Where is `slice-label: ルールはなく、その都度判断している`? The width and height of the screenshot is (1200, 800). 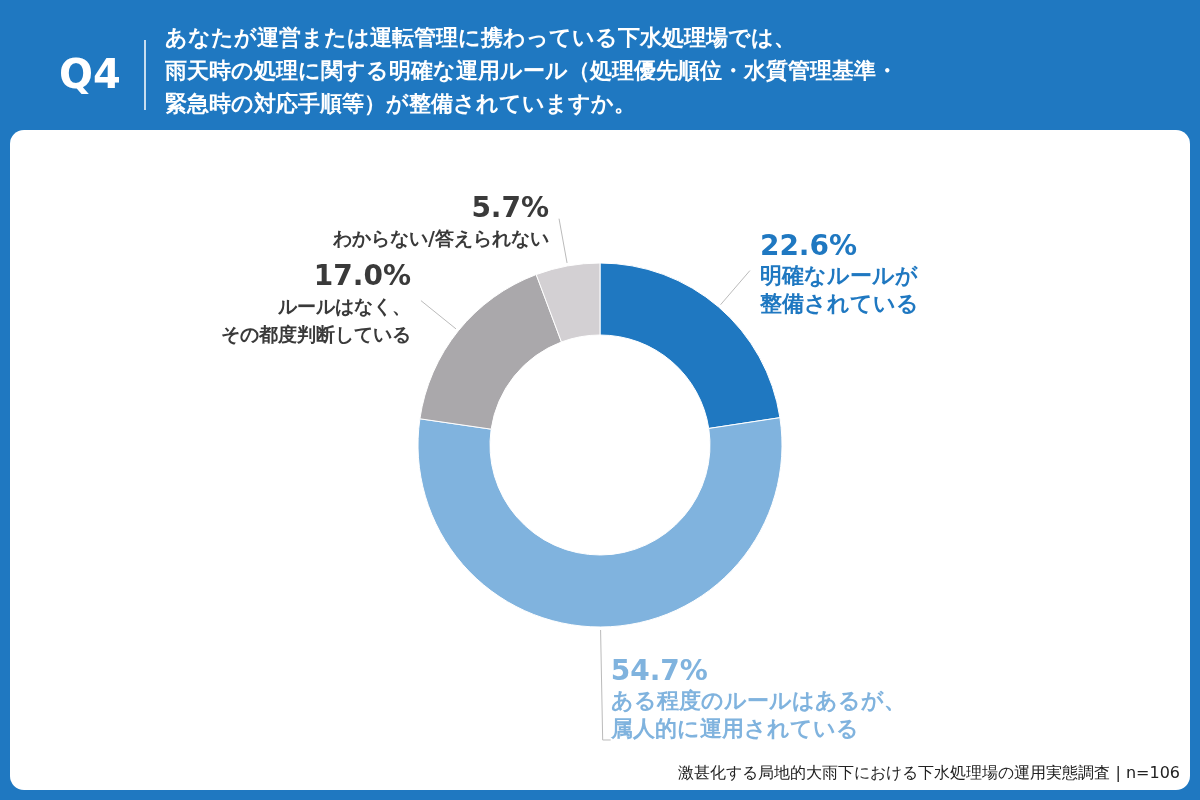 slice-label: ルールはなく、その都度判断している is located at coordinates (315, 319).